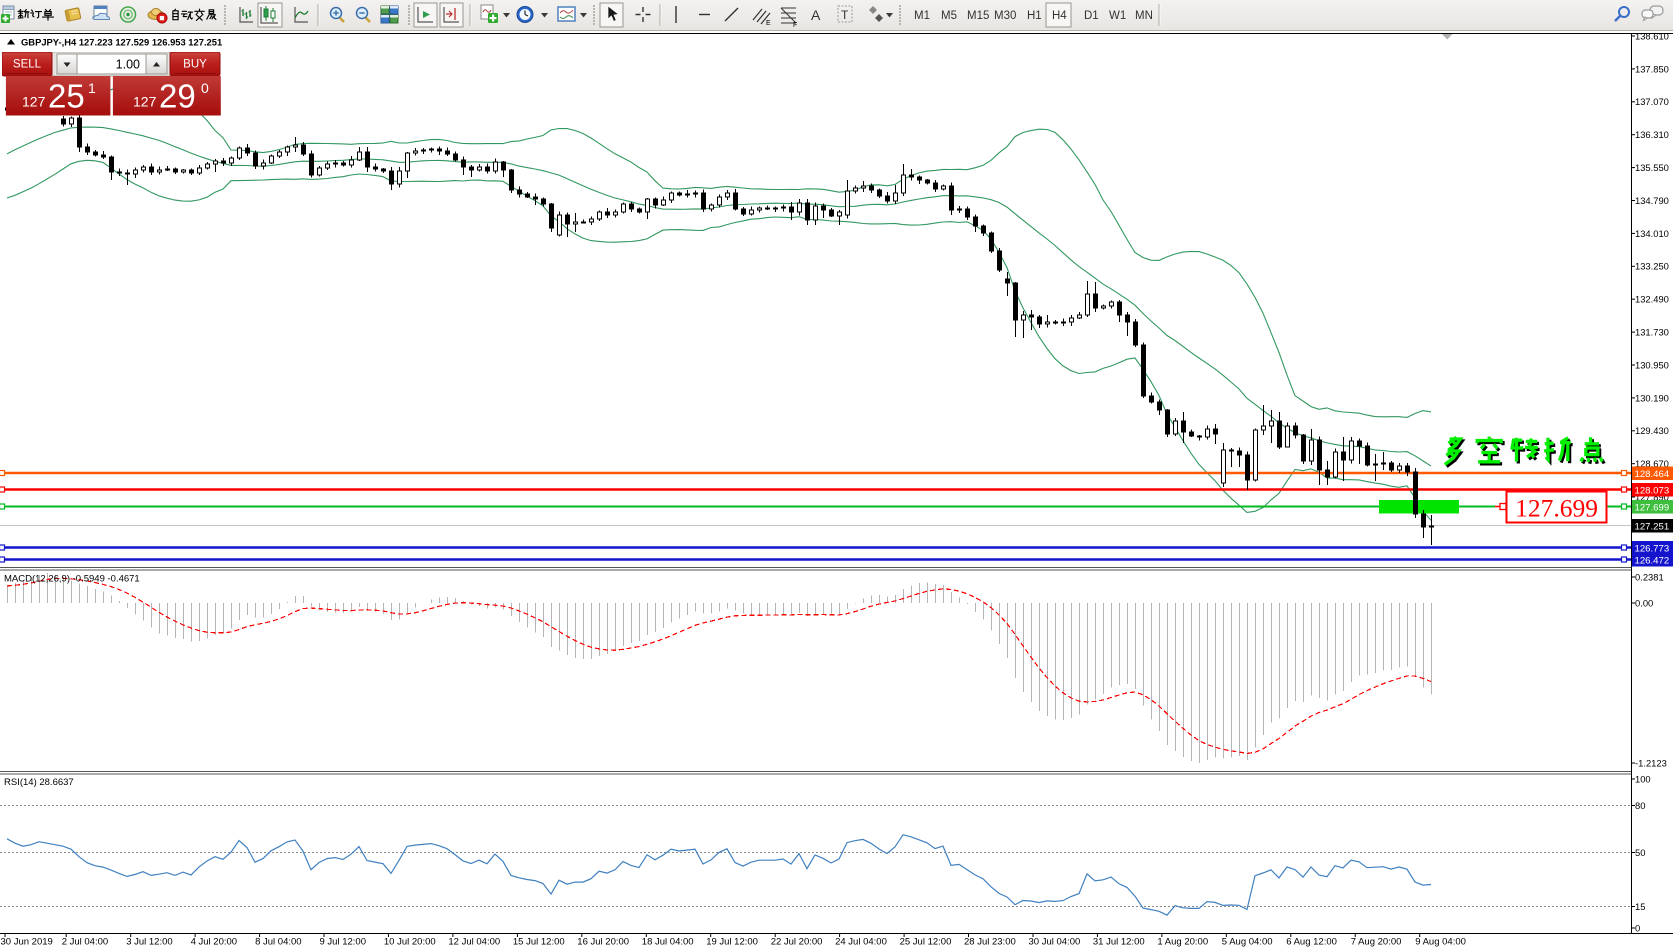 This screenshot has height=947, width=1673. Describe the element at coordinates (922, 16) in the screenshot. I see `svg-text: M1` at that location.